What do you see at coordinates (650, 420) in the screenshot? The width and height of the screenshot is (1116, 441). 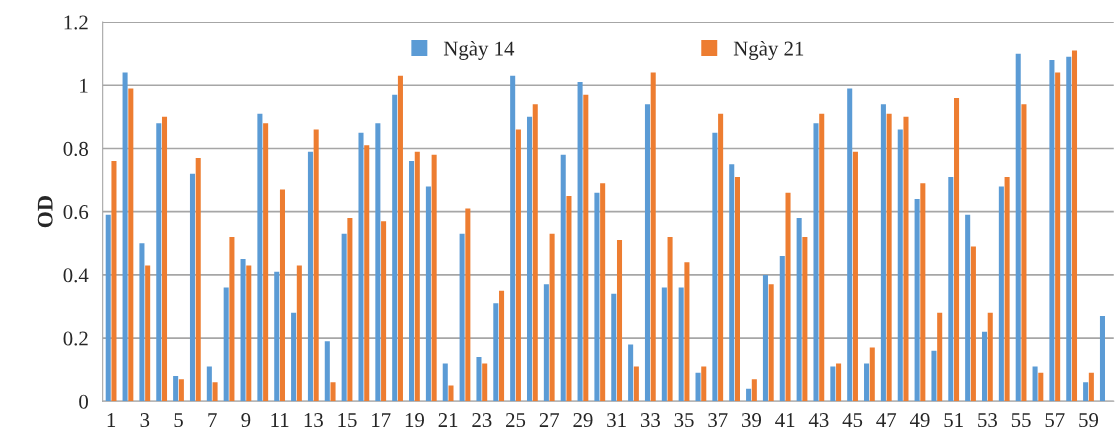 I see `x-tick-label: 33` at bounding box center [650, 420].